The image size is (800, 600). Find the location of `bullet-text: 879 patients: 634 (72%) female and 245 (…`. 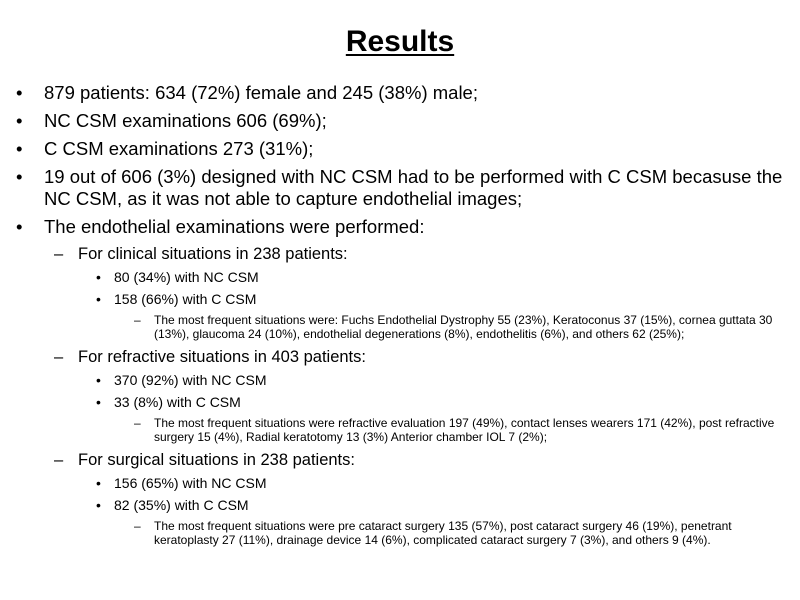

bullet-text: 879 patients: 634 (72%) female and 245 (… is located at coordinates (261, 92).